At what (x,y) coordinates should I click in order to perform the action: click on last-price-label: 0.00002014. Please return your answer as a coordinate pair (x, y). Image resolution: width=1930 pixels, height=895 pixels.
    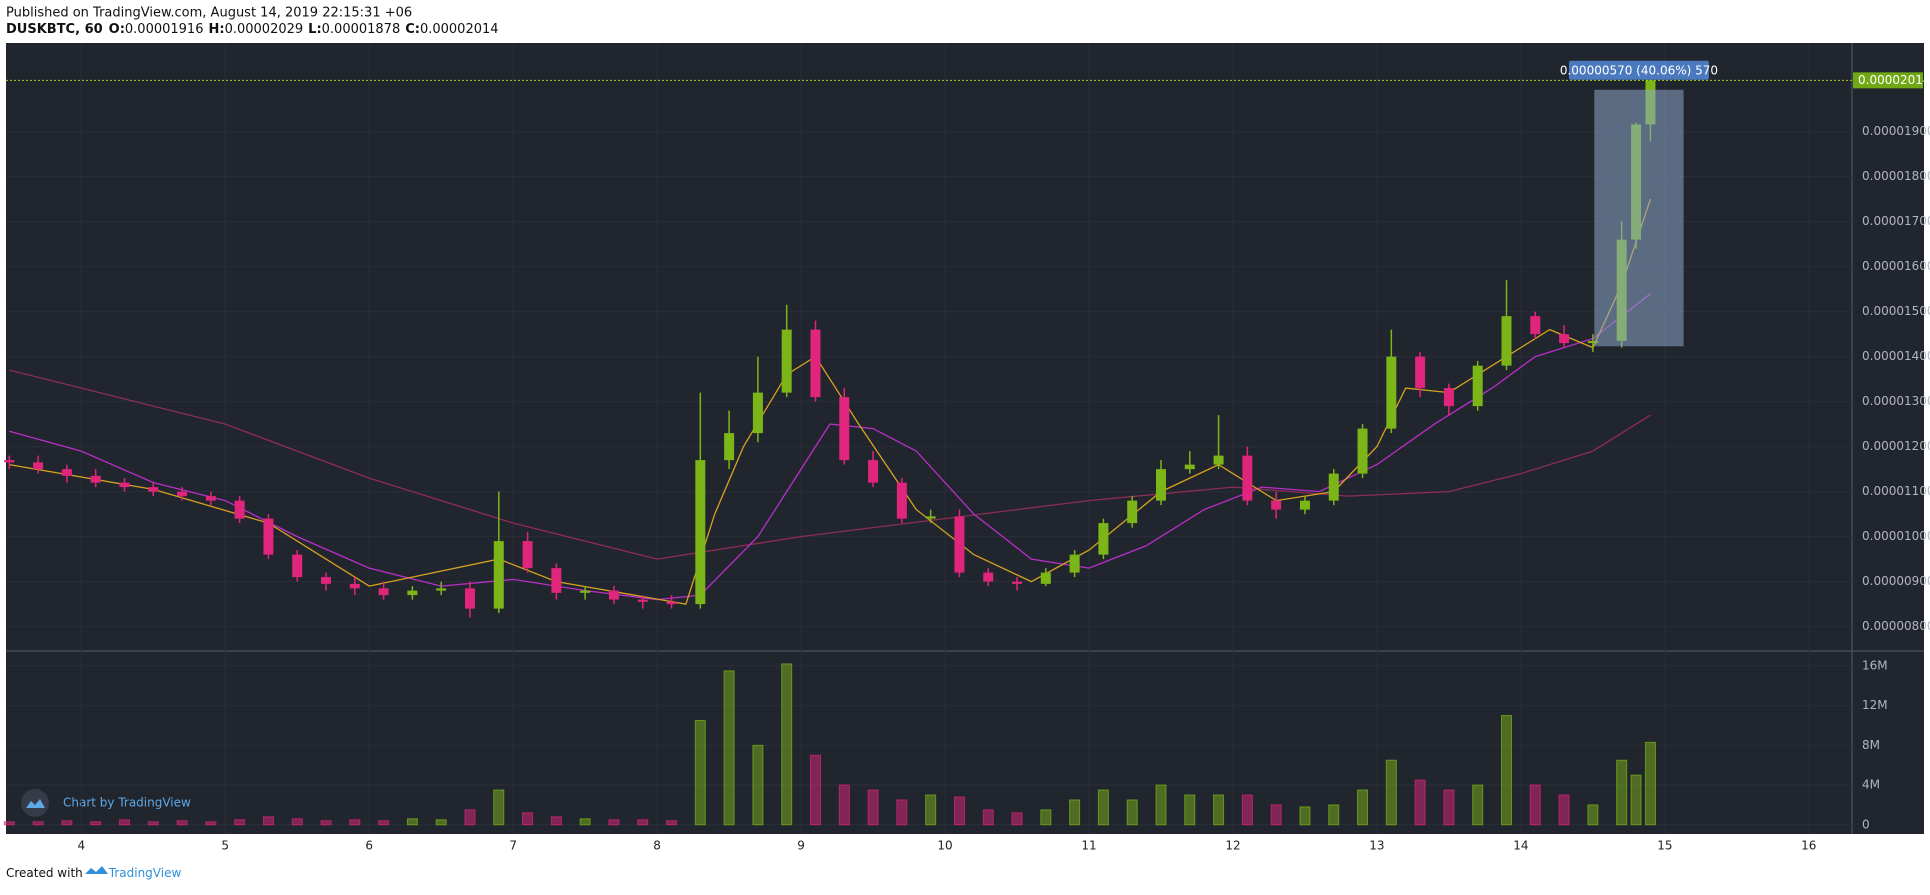
    Looking at the image, I should click on (1894, 80).